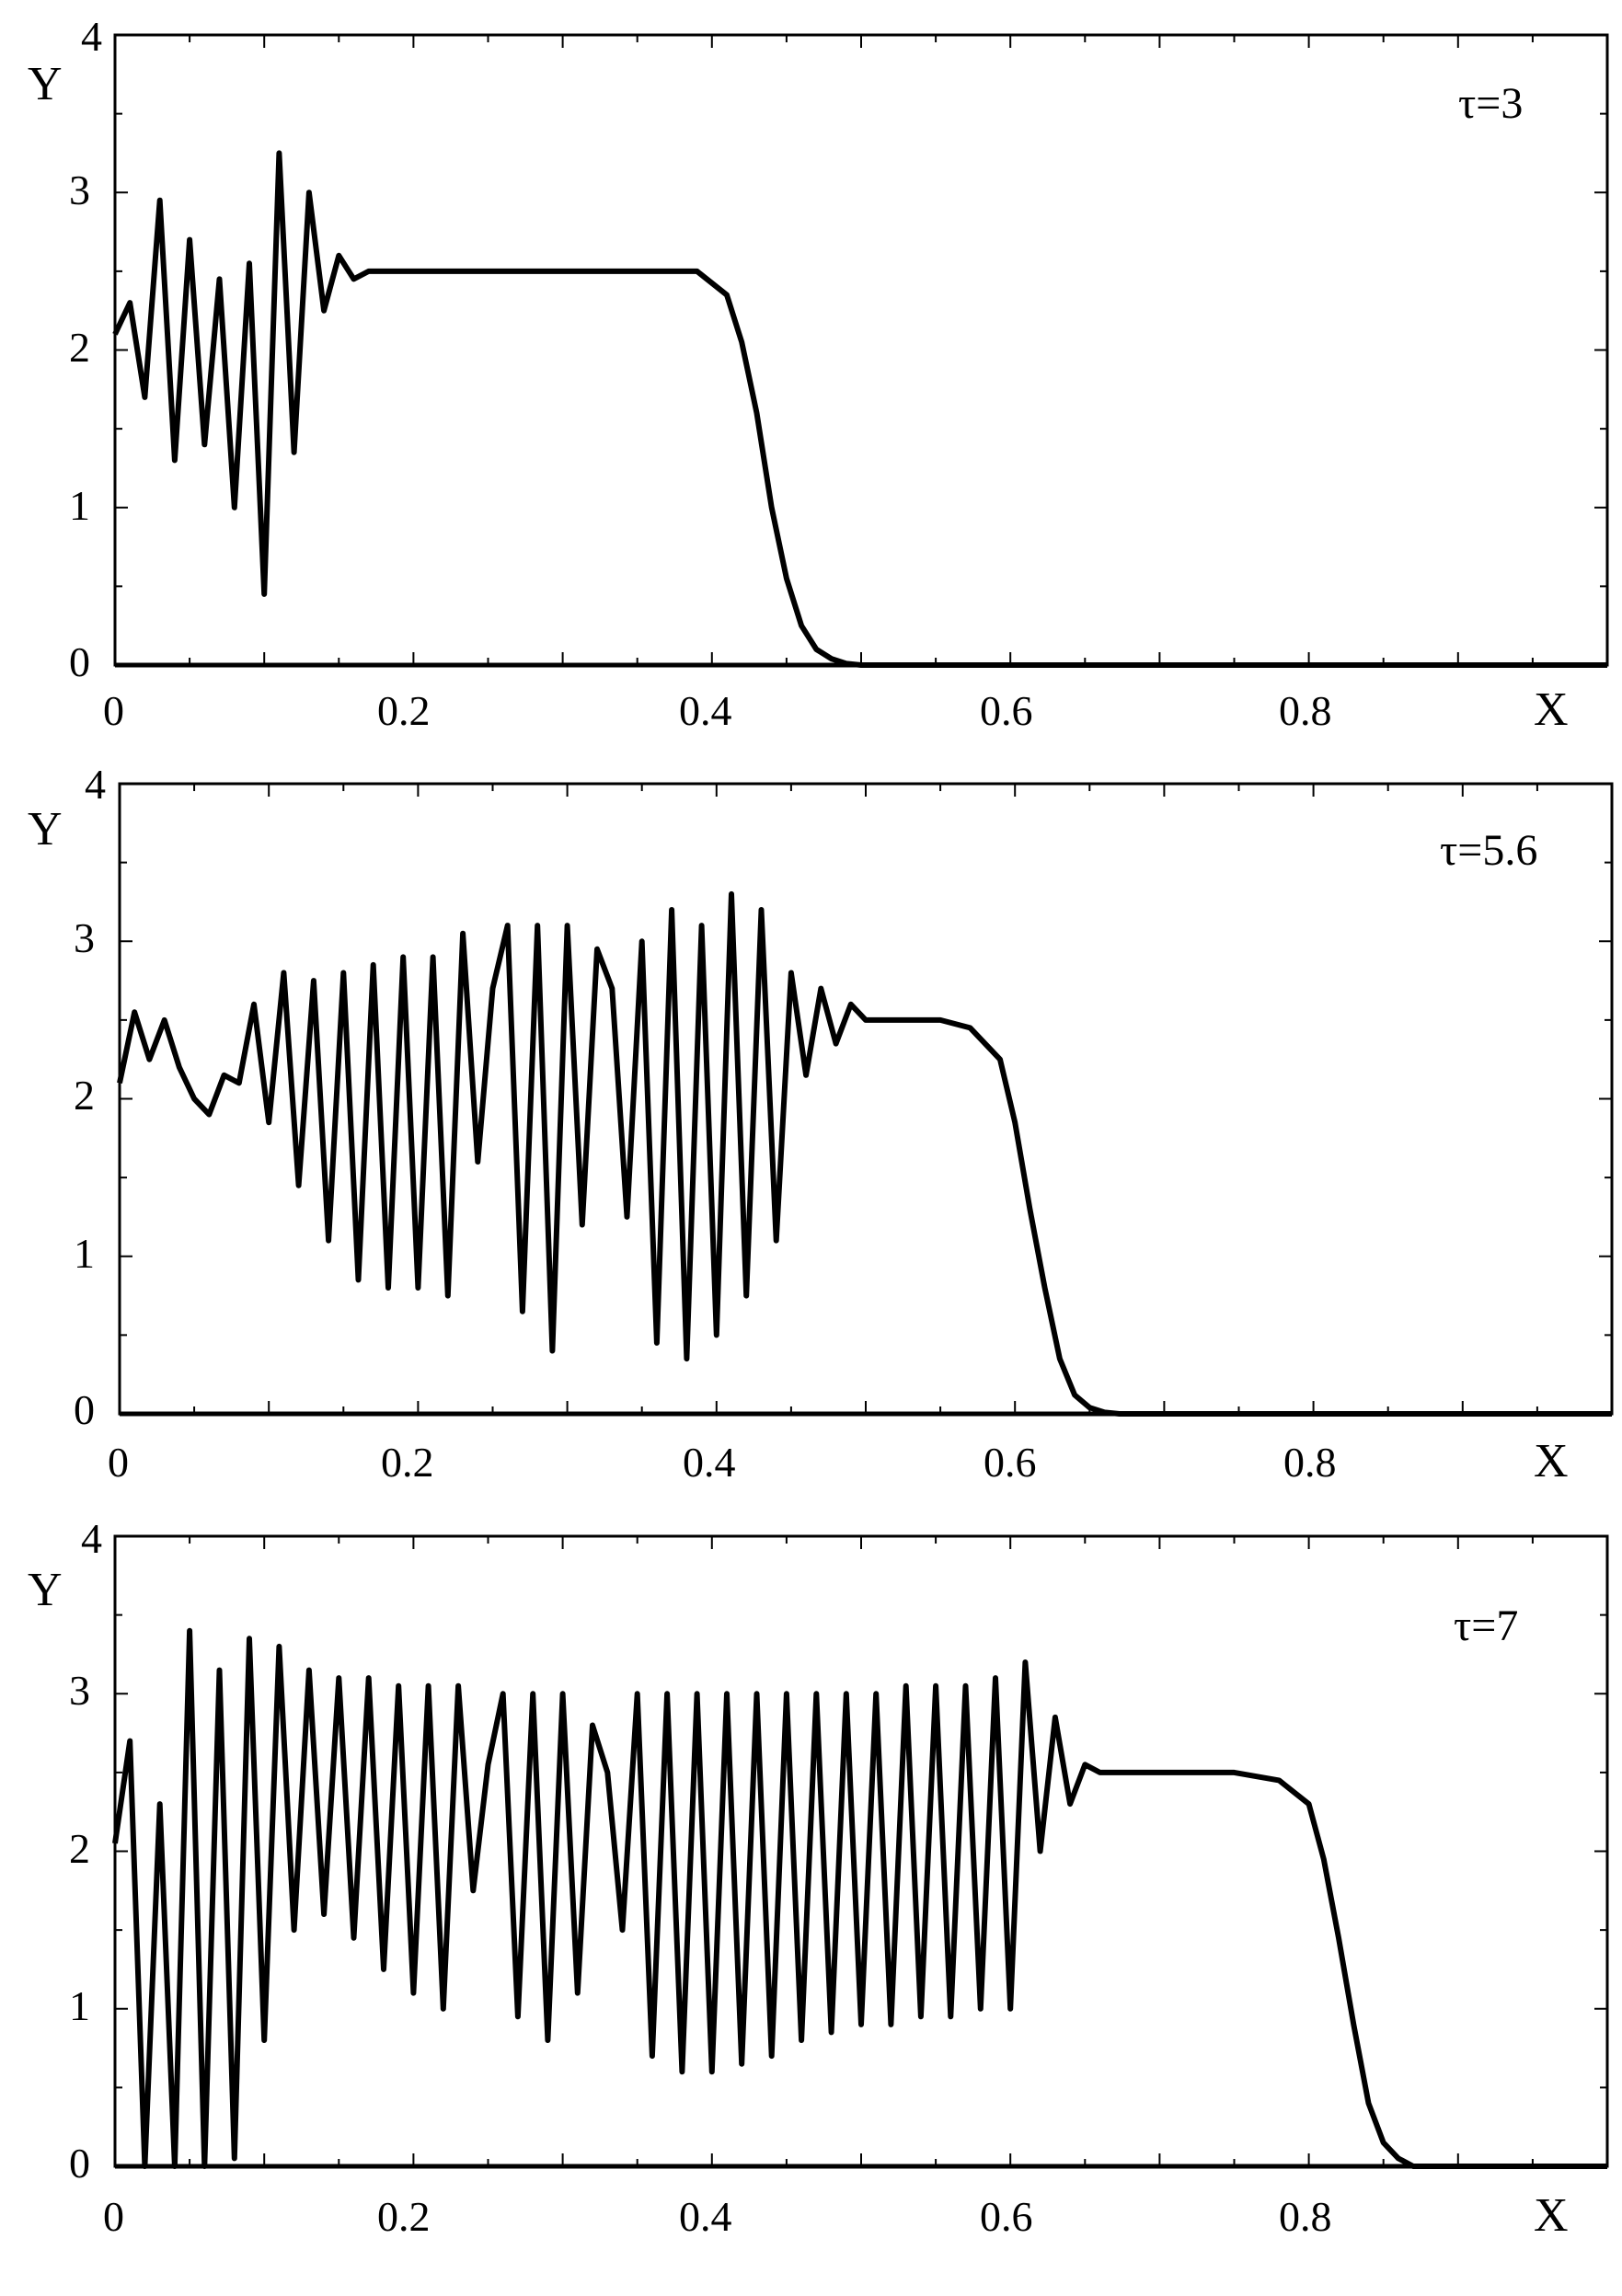 This screenshot has height=2296, width=1622. What do you see at coordinates (1489, 850) in the screenshot?
I see `tau-annotation: τ=5.6` at bounding box center [1489, 850].